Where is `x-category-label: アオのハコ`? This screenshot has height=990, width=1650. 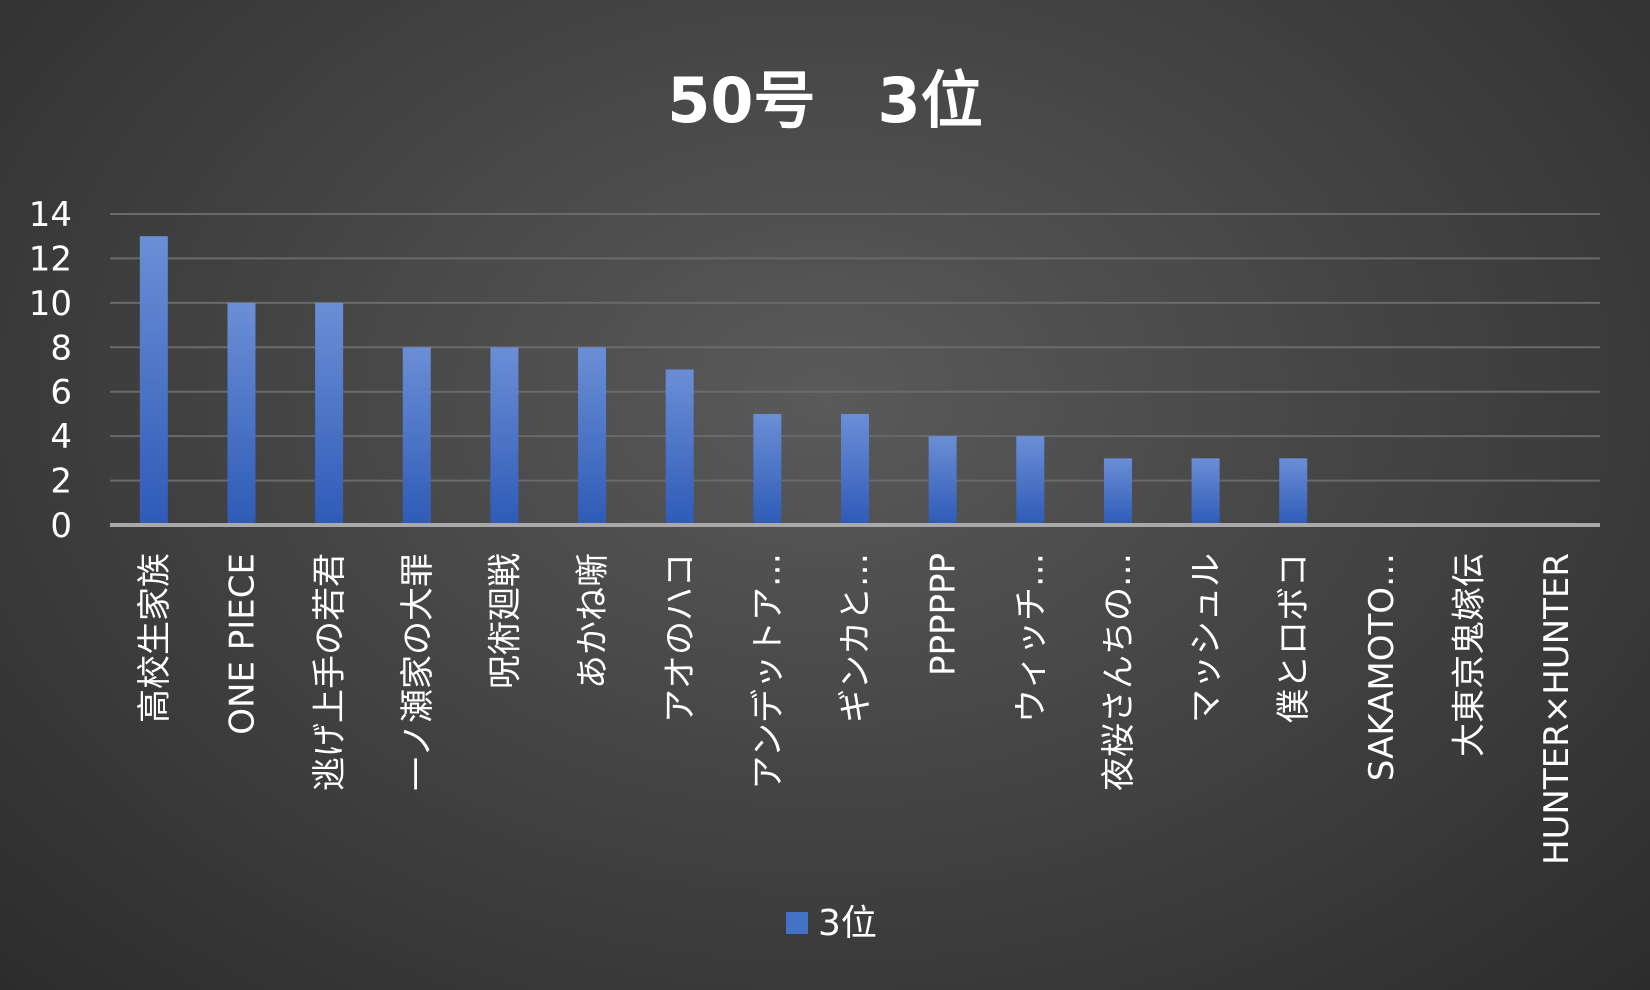 x-category-label: アオのハコ is located at coordinates (681, 638).